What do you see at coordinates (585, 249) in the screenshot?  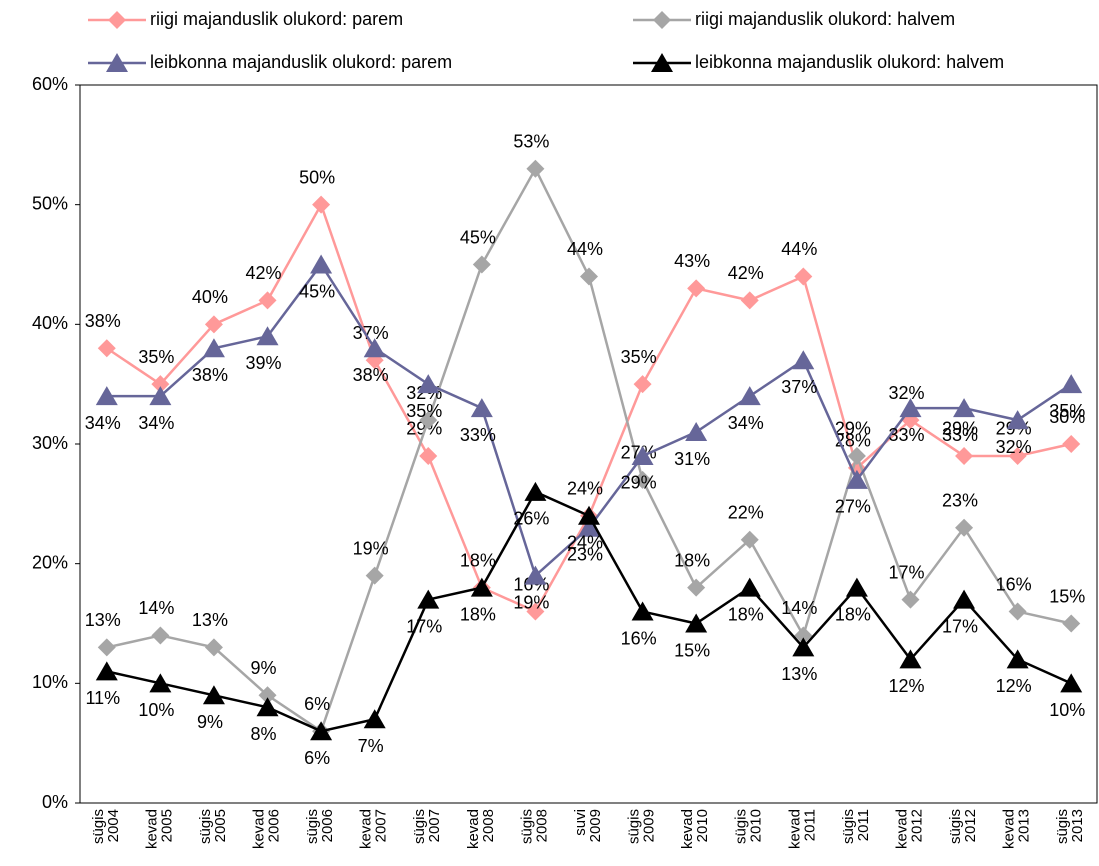 I see `data-label: 44%` at bounding box center [585, 249].